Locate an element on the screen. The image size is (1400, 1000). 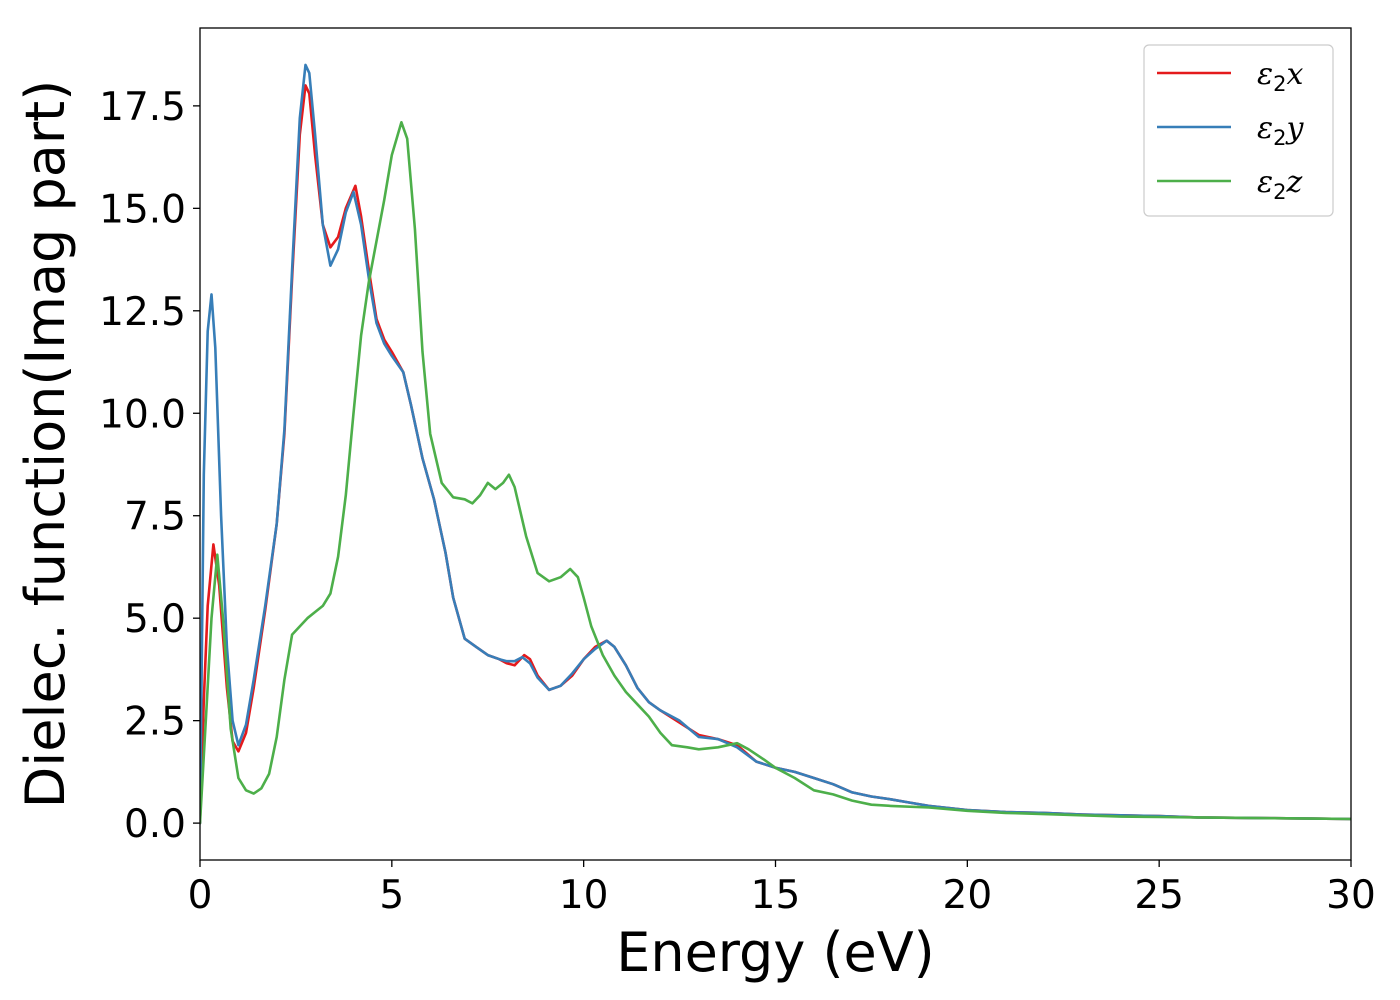
y-tick-label: 2.5 is located at coordinates (155, 722).